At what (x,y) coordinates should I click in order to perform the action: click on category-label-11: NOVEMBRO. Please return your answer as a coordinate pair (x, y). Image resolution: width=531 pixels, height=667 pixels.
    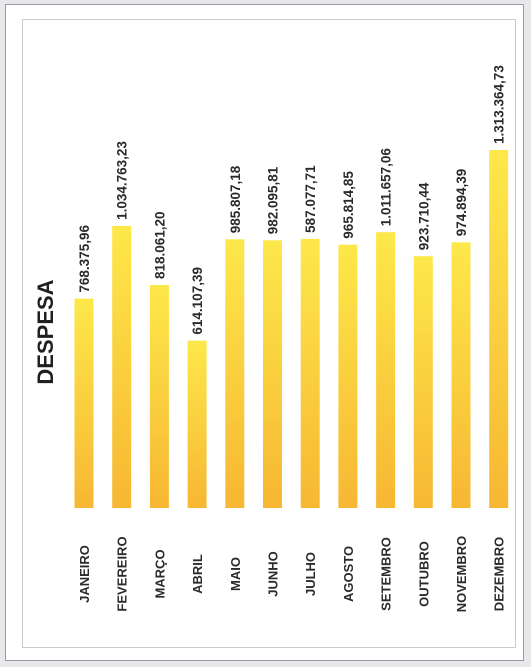
    Looking at the image, I should click on (461, 574).